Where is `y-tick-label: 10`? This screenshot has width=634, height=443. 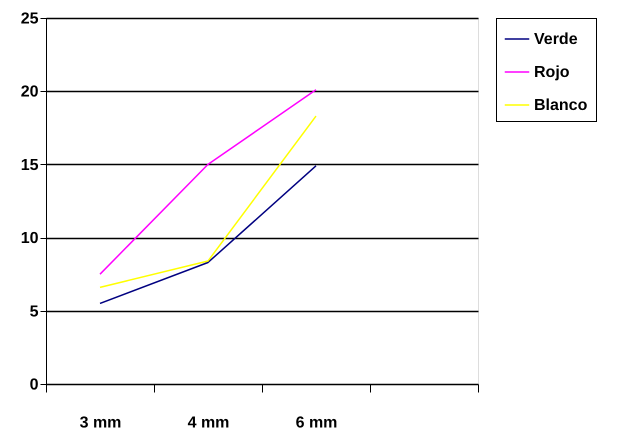
y-tick-label: 10 is located at coordinates (29, 239).